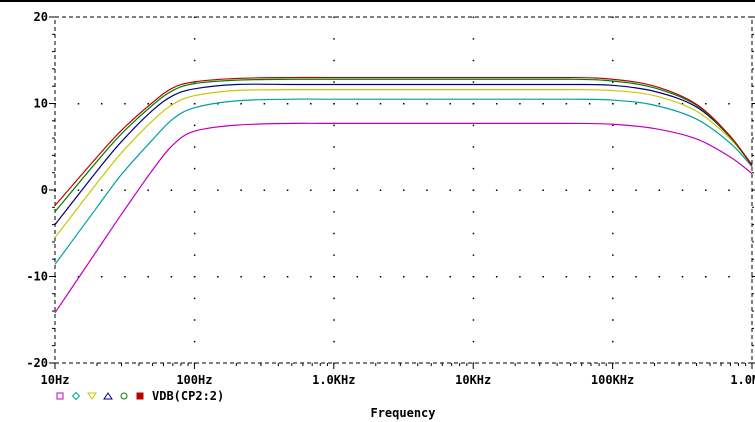 The image size is (755, 422). Describe the element at coordinates (76, 396) in the screenshot. I see `legend-marker-diamond` at that location.